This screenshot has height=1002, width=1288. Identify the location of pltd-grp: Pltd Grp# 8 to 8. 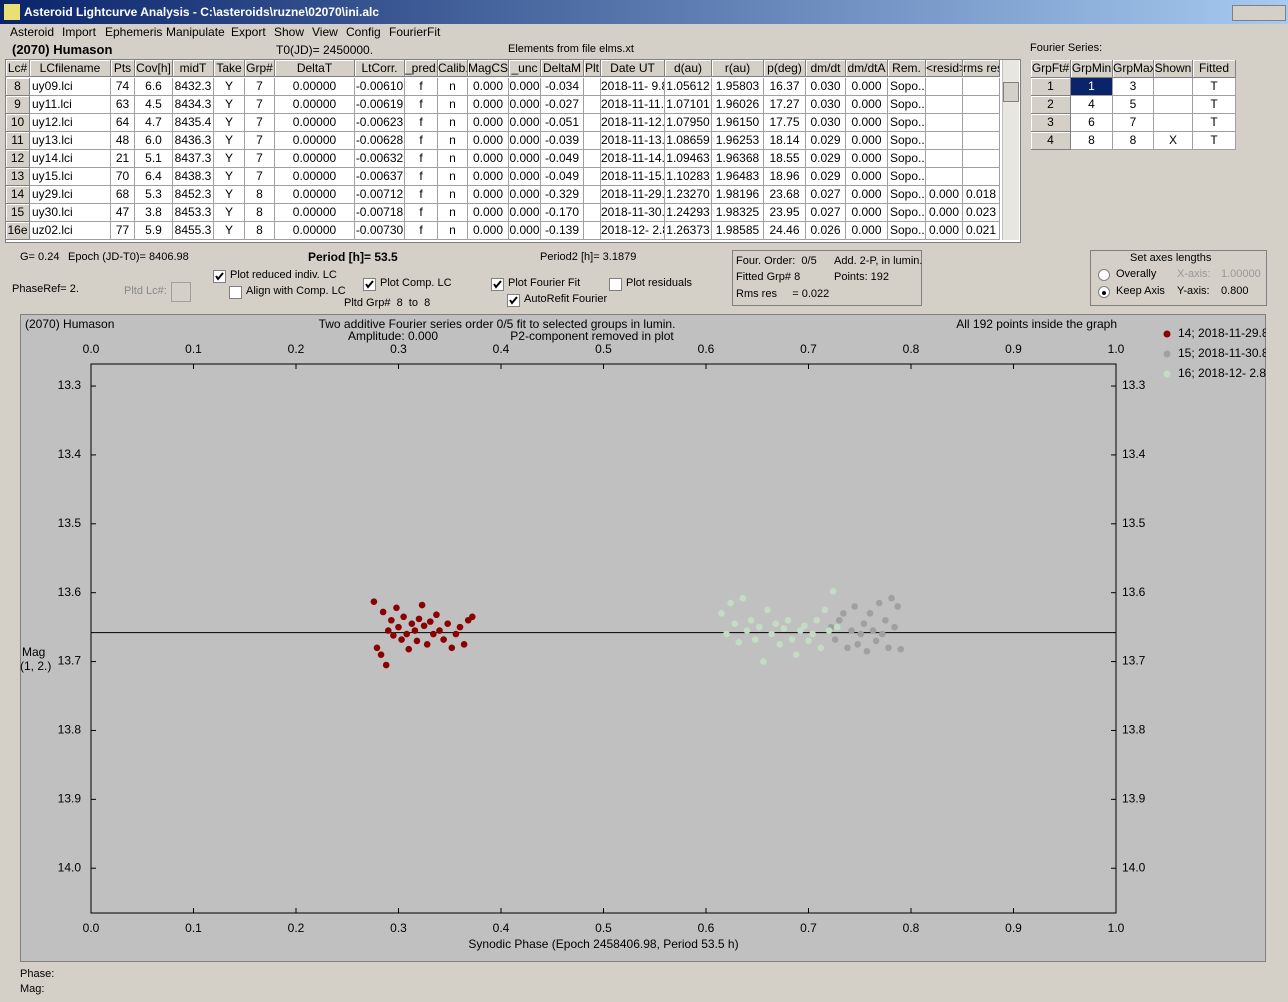
(387, 303).